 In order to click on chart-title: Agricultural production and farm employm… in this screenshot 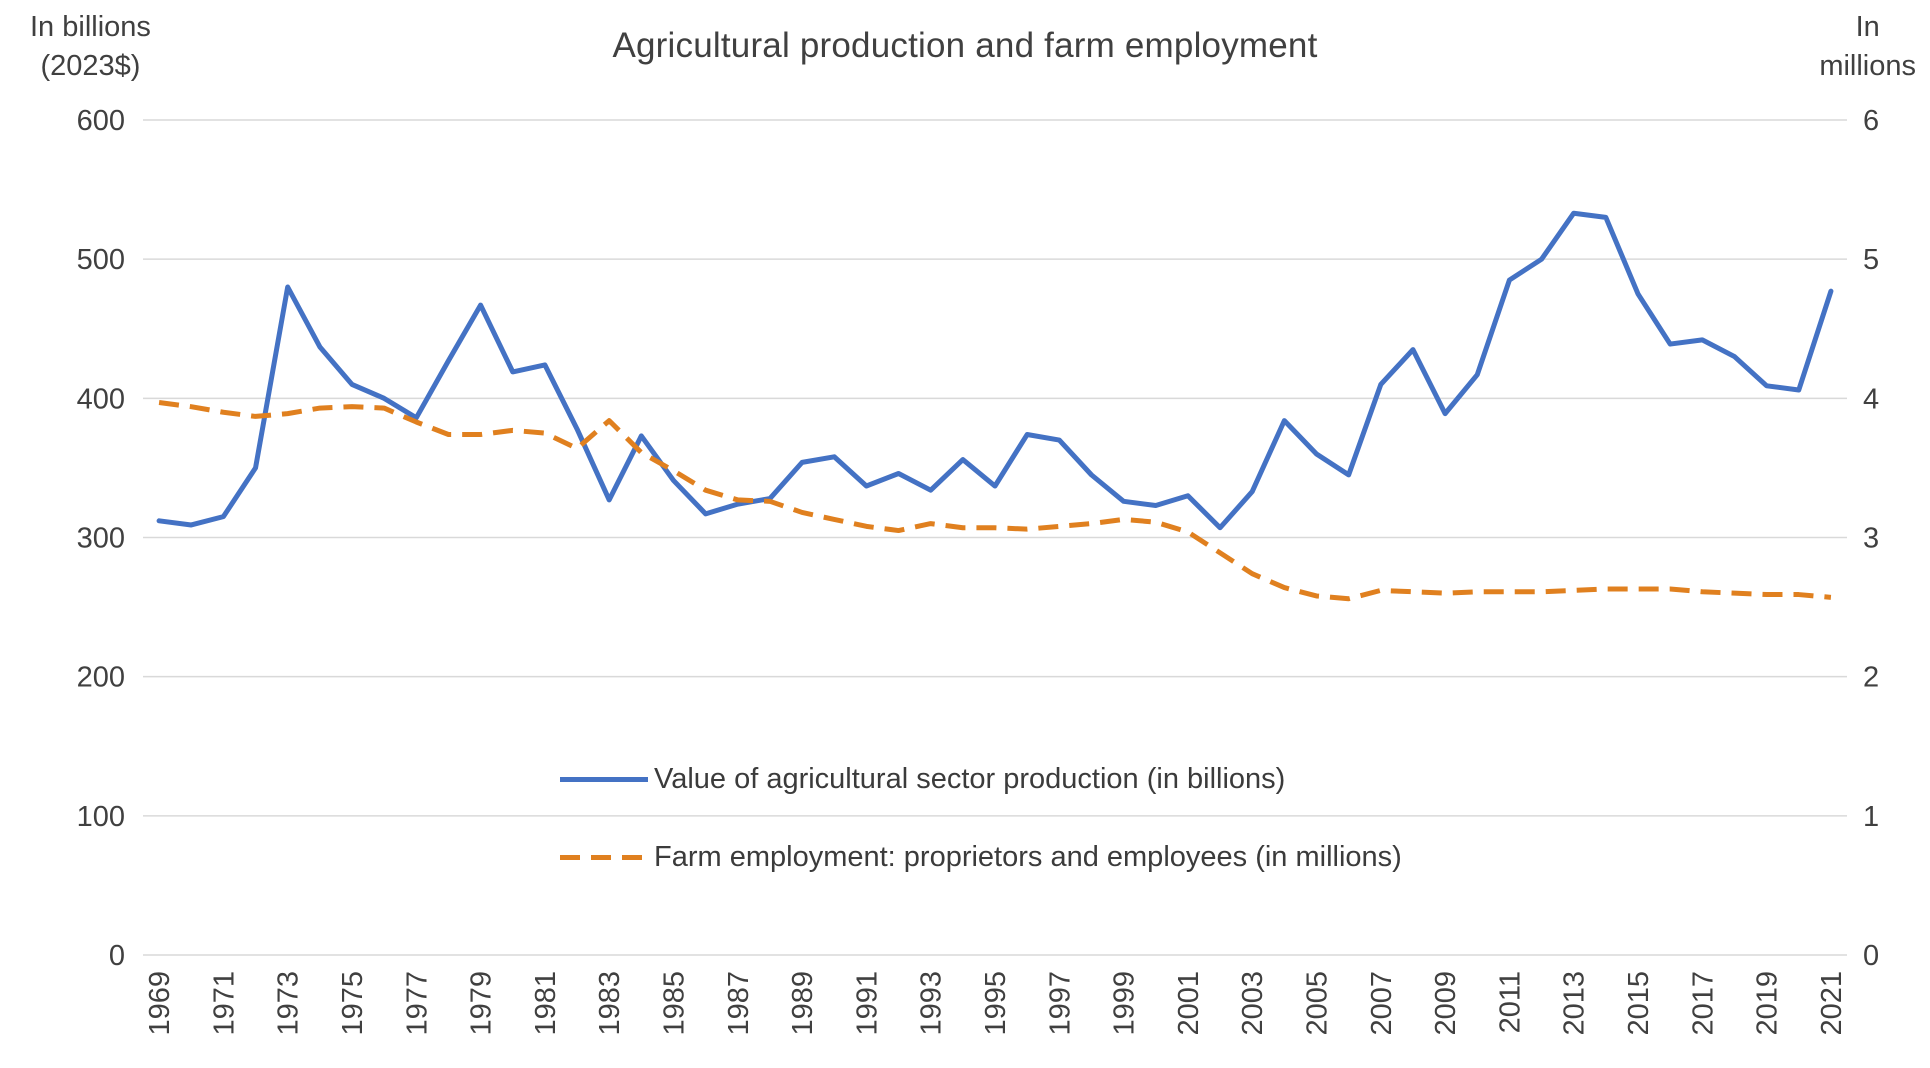, I will do `click(965, 45)`.